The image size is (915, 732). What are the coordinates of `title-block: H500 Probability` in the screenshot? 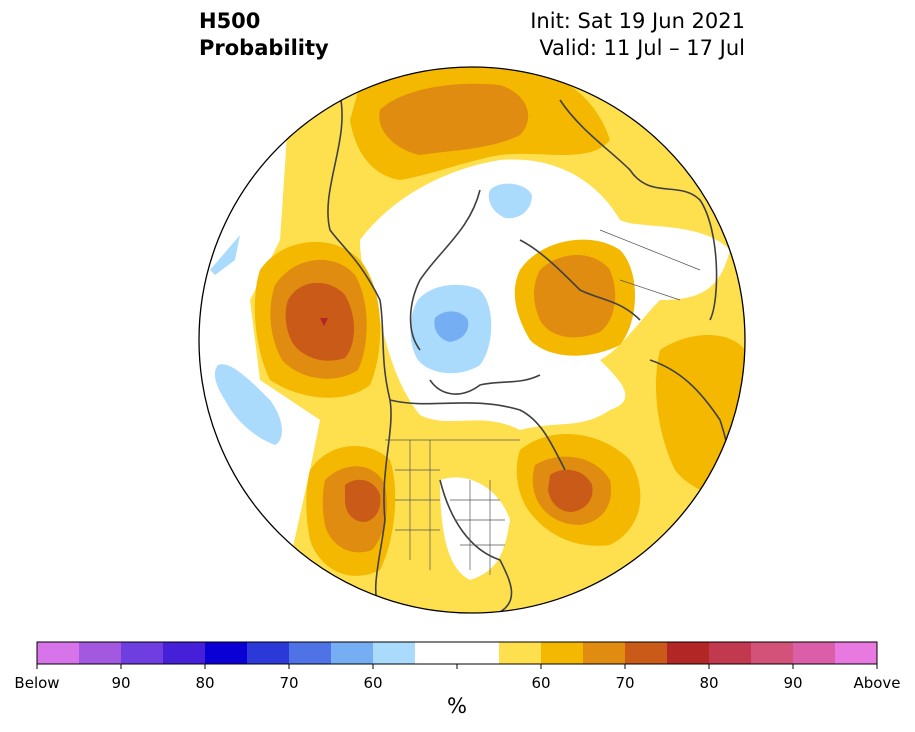 It's located at (264, 35).